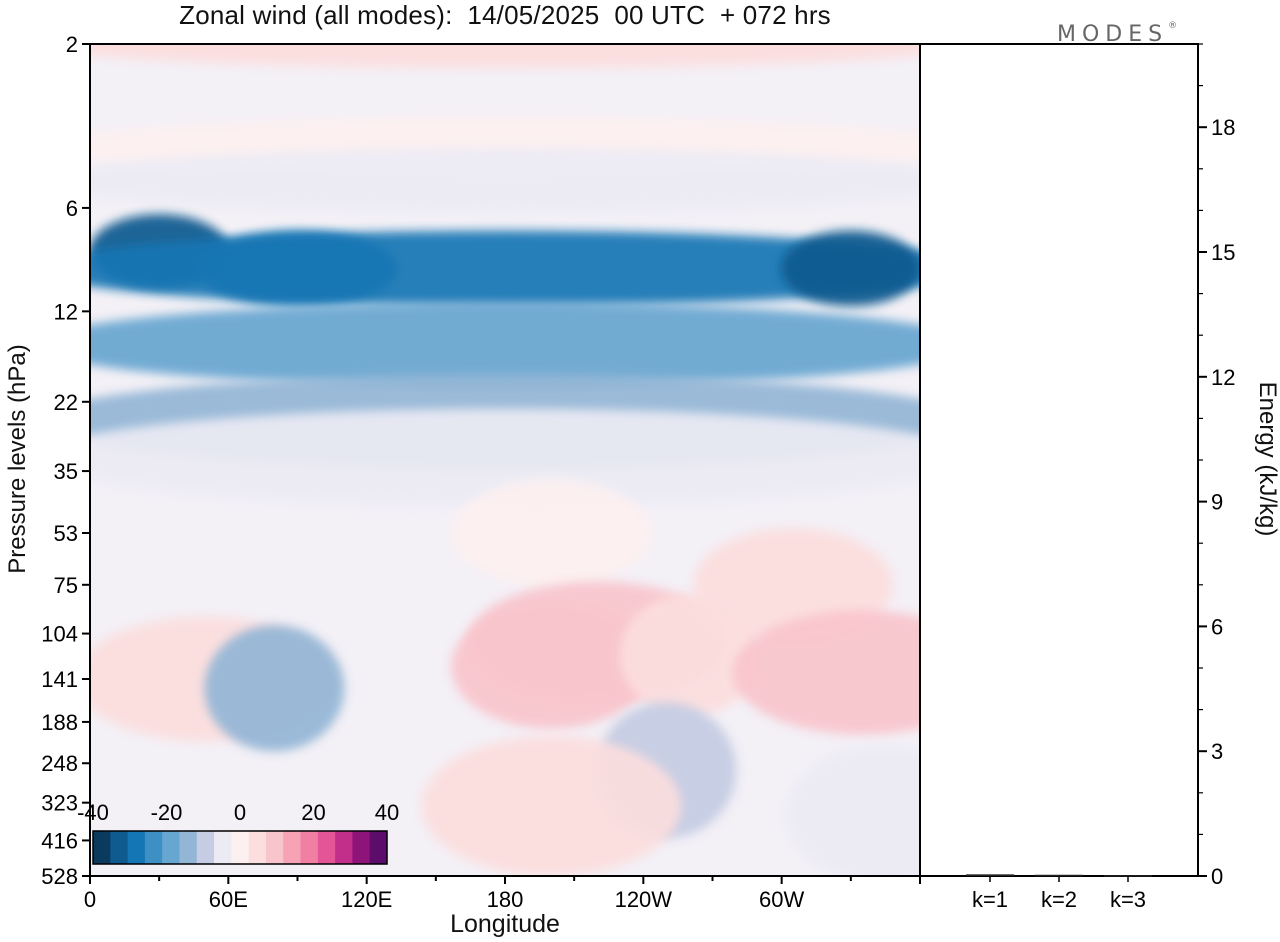 This screenshot has height=942, width=1280. Describe the element at coordinates (72, 208) in the screenshot. I see `y-tick-label: 6` at that location.